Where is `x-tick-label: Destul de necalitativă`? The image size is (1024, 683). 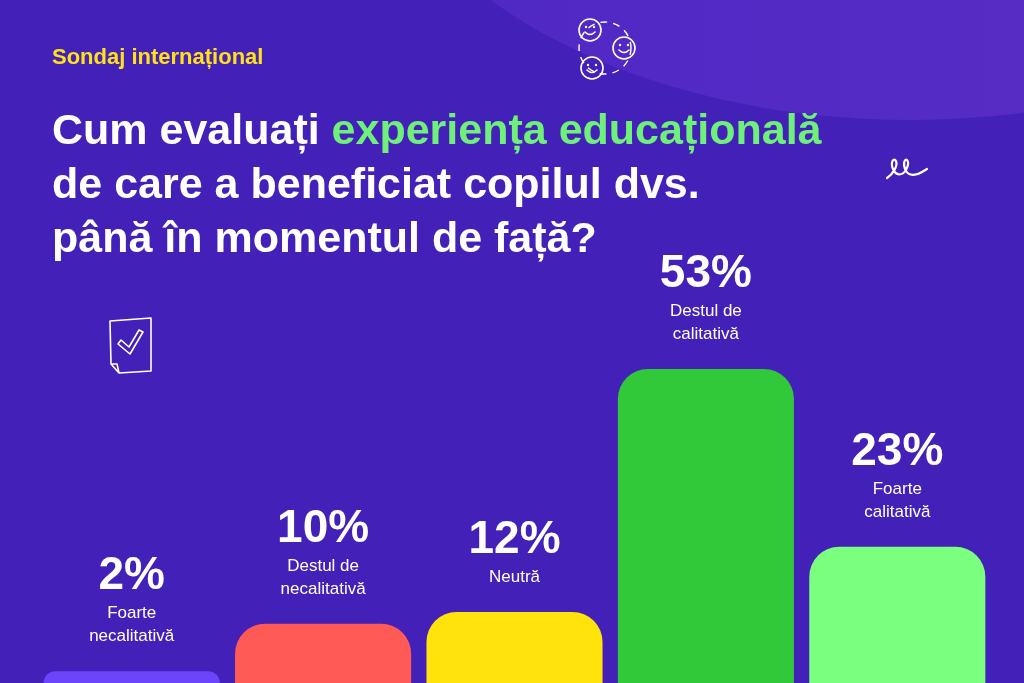 x-tick-label: Destul de necalitativă is located at coordinates (323, 576).